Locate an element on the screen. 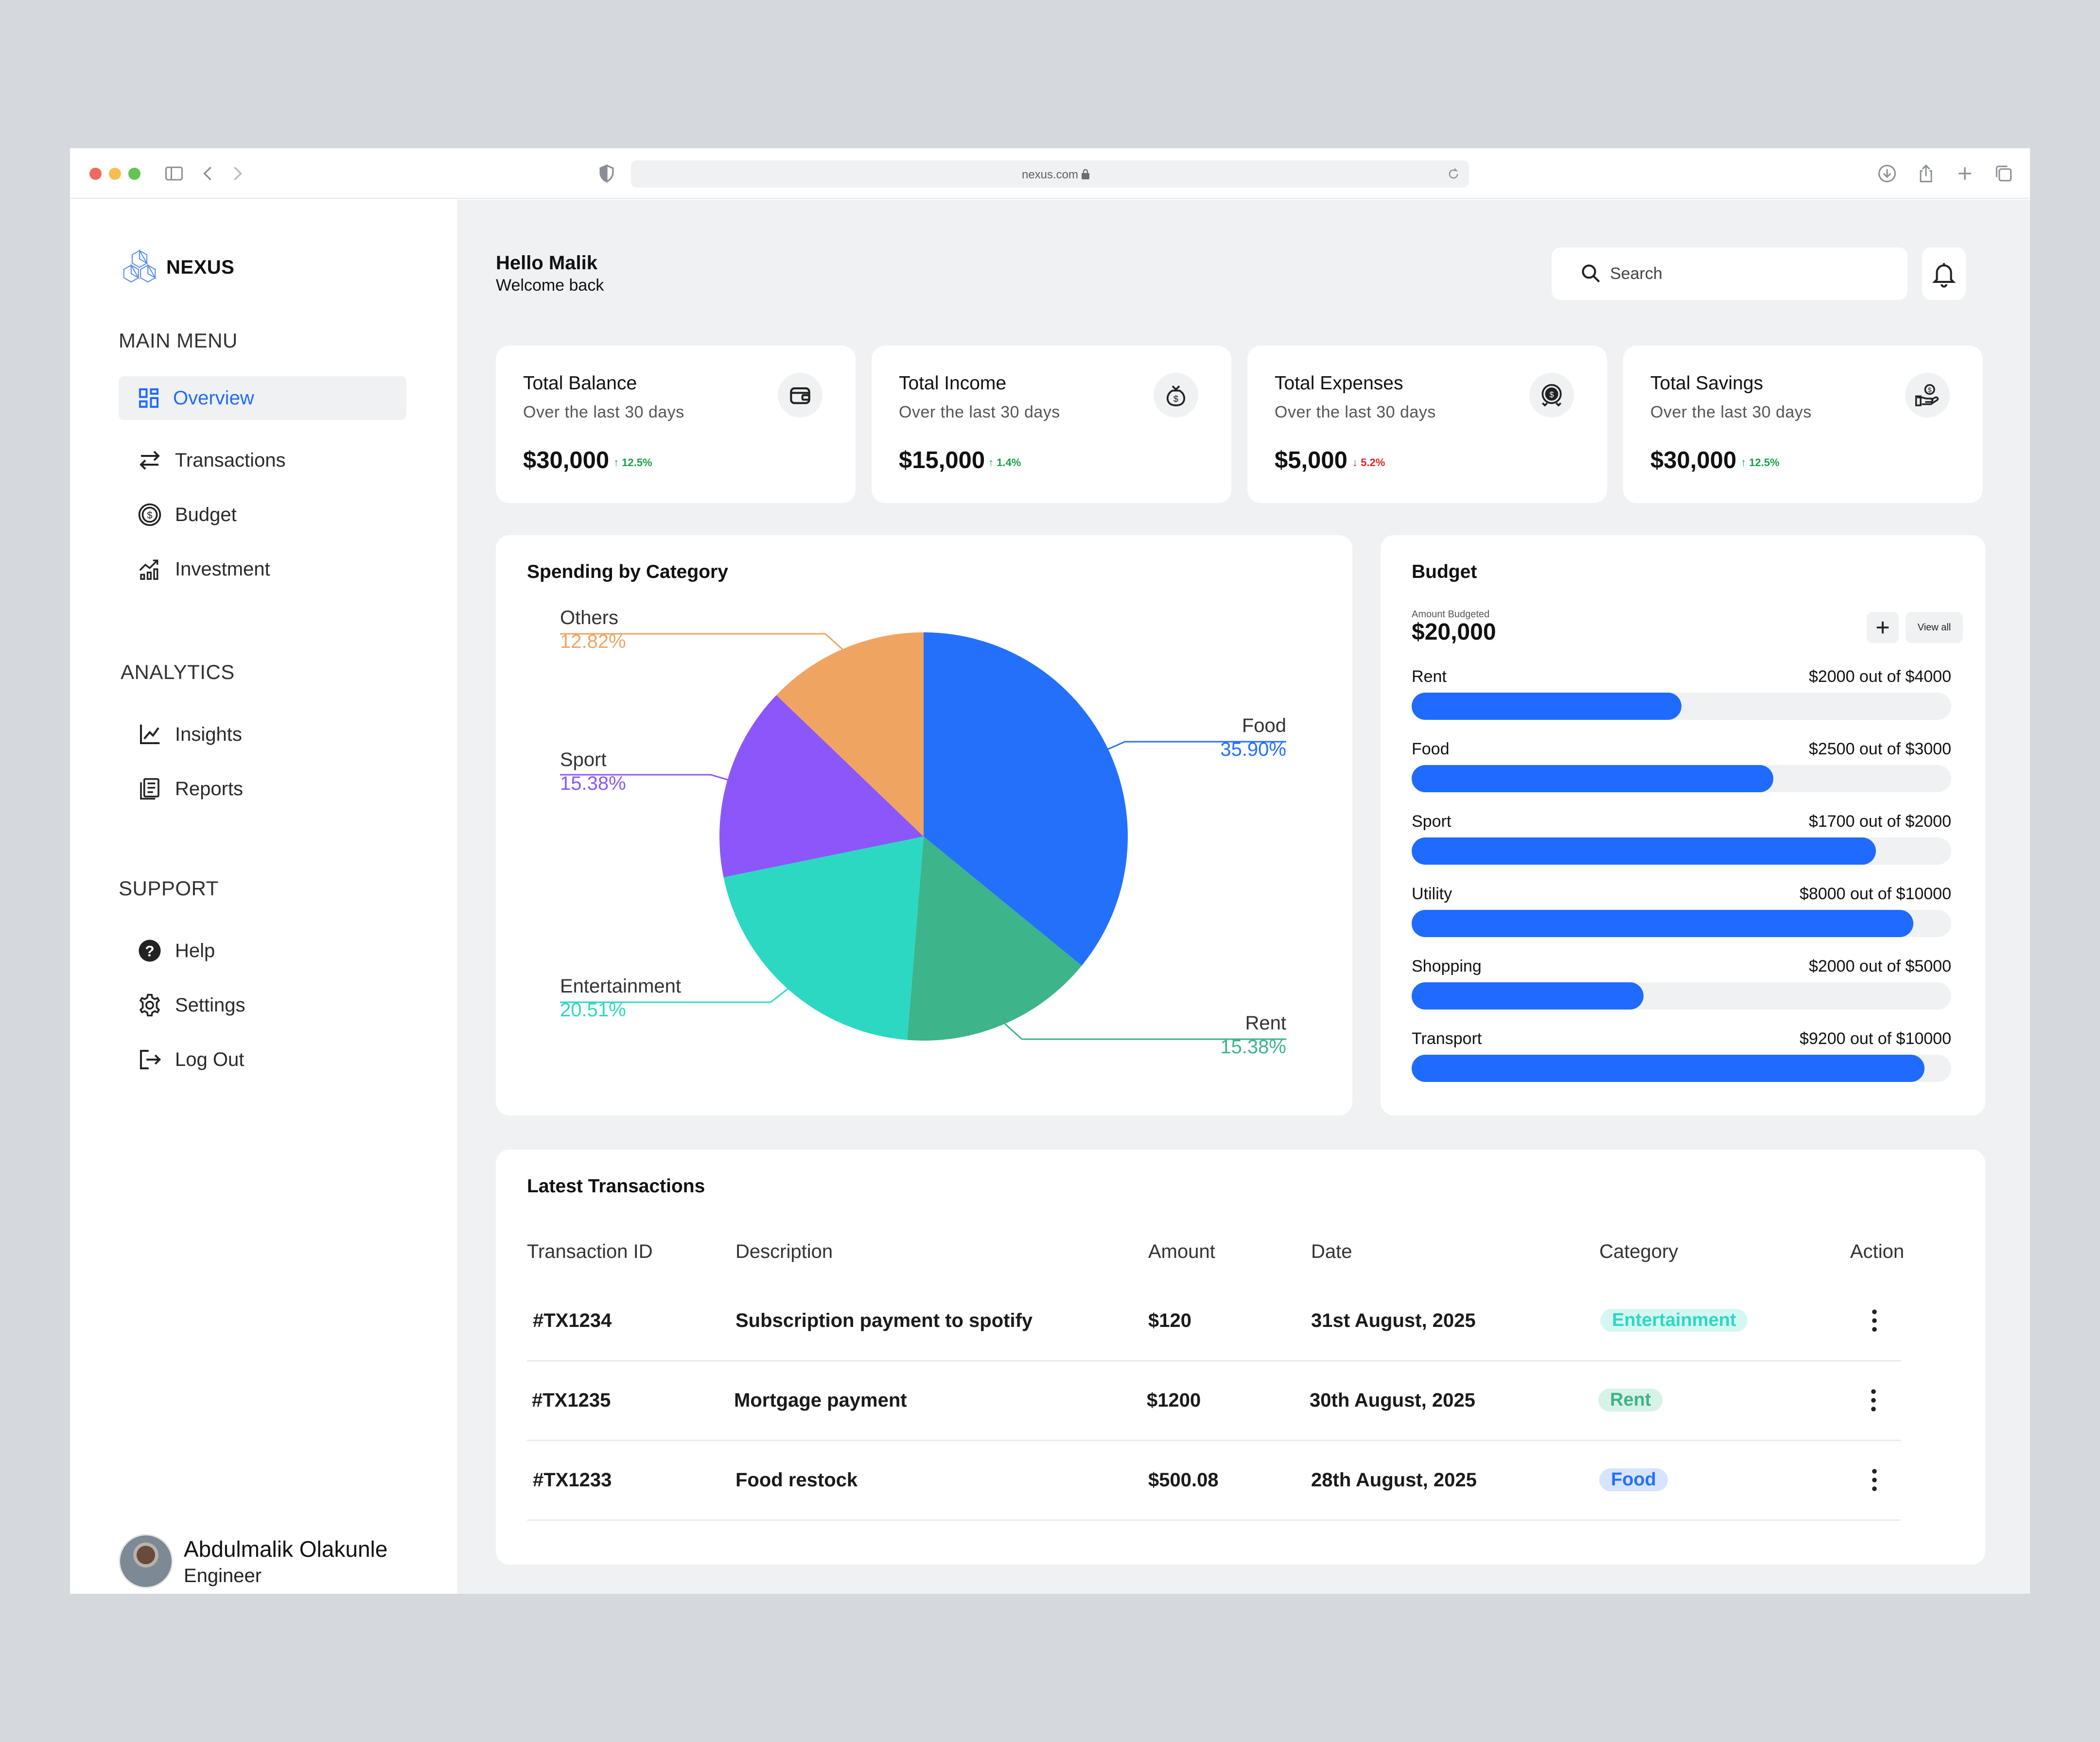 Image resolution: width=2100 pixels, height=1742 pixels. pie-slice-entertainment is located at coordinates (823, 938).